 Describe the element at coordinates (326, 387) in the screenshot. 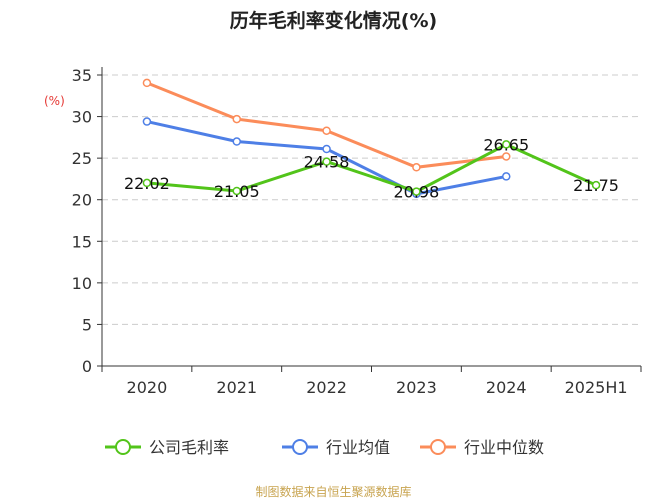

I see `x-tick-label: 2022` at that location.